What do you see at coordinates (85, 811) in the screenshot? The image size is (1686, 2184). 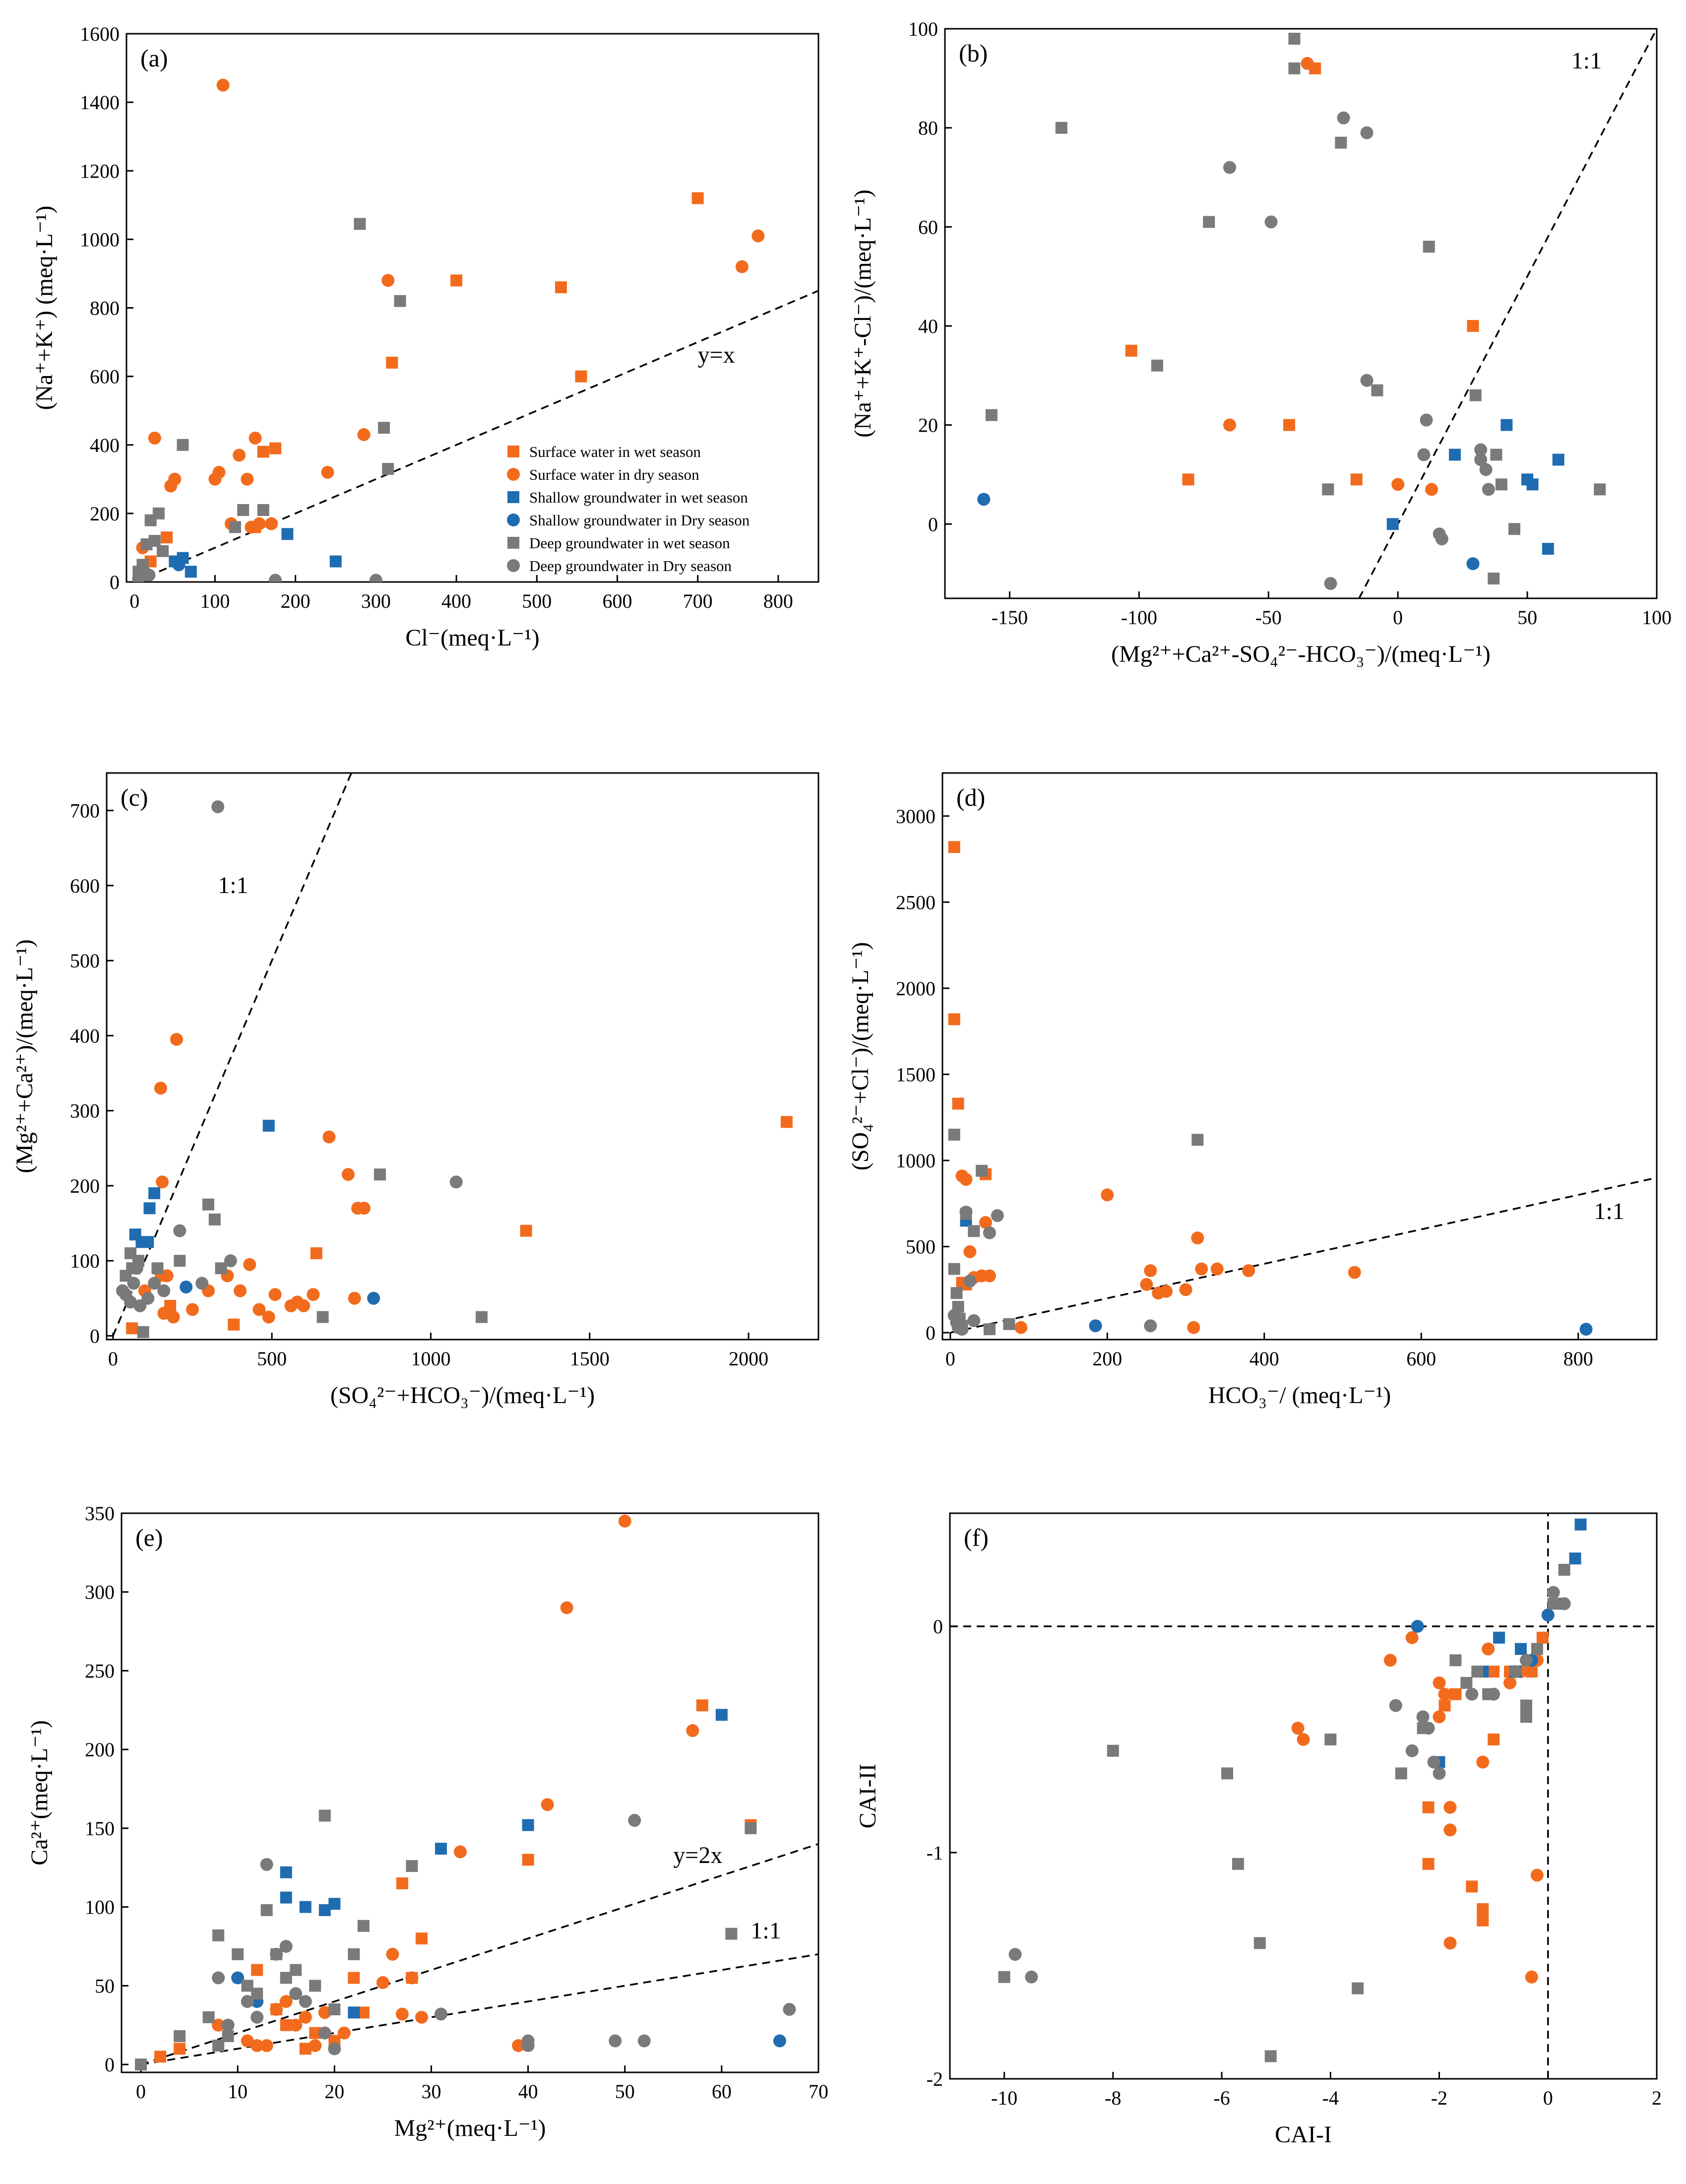 I see `y-tick-label: 700` at bounding box center [85, 811].